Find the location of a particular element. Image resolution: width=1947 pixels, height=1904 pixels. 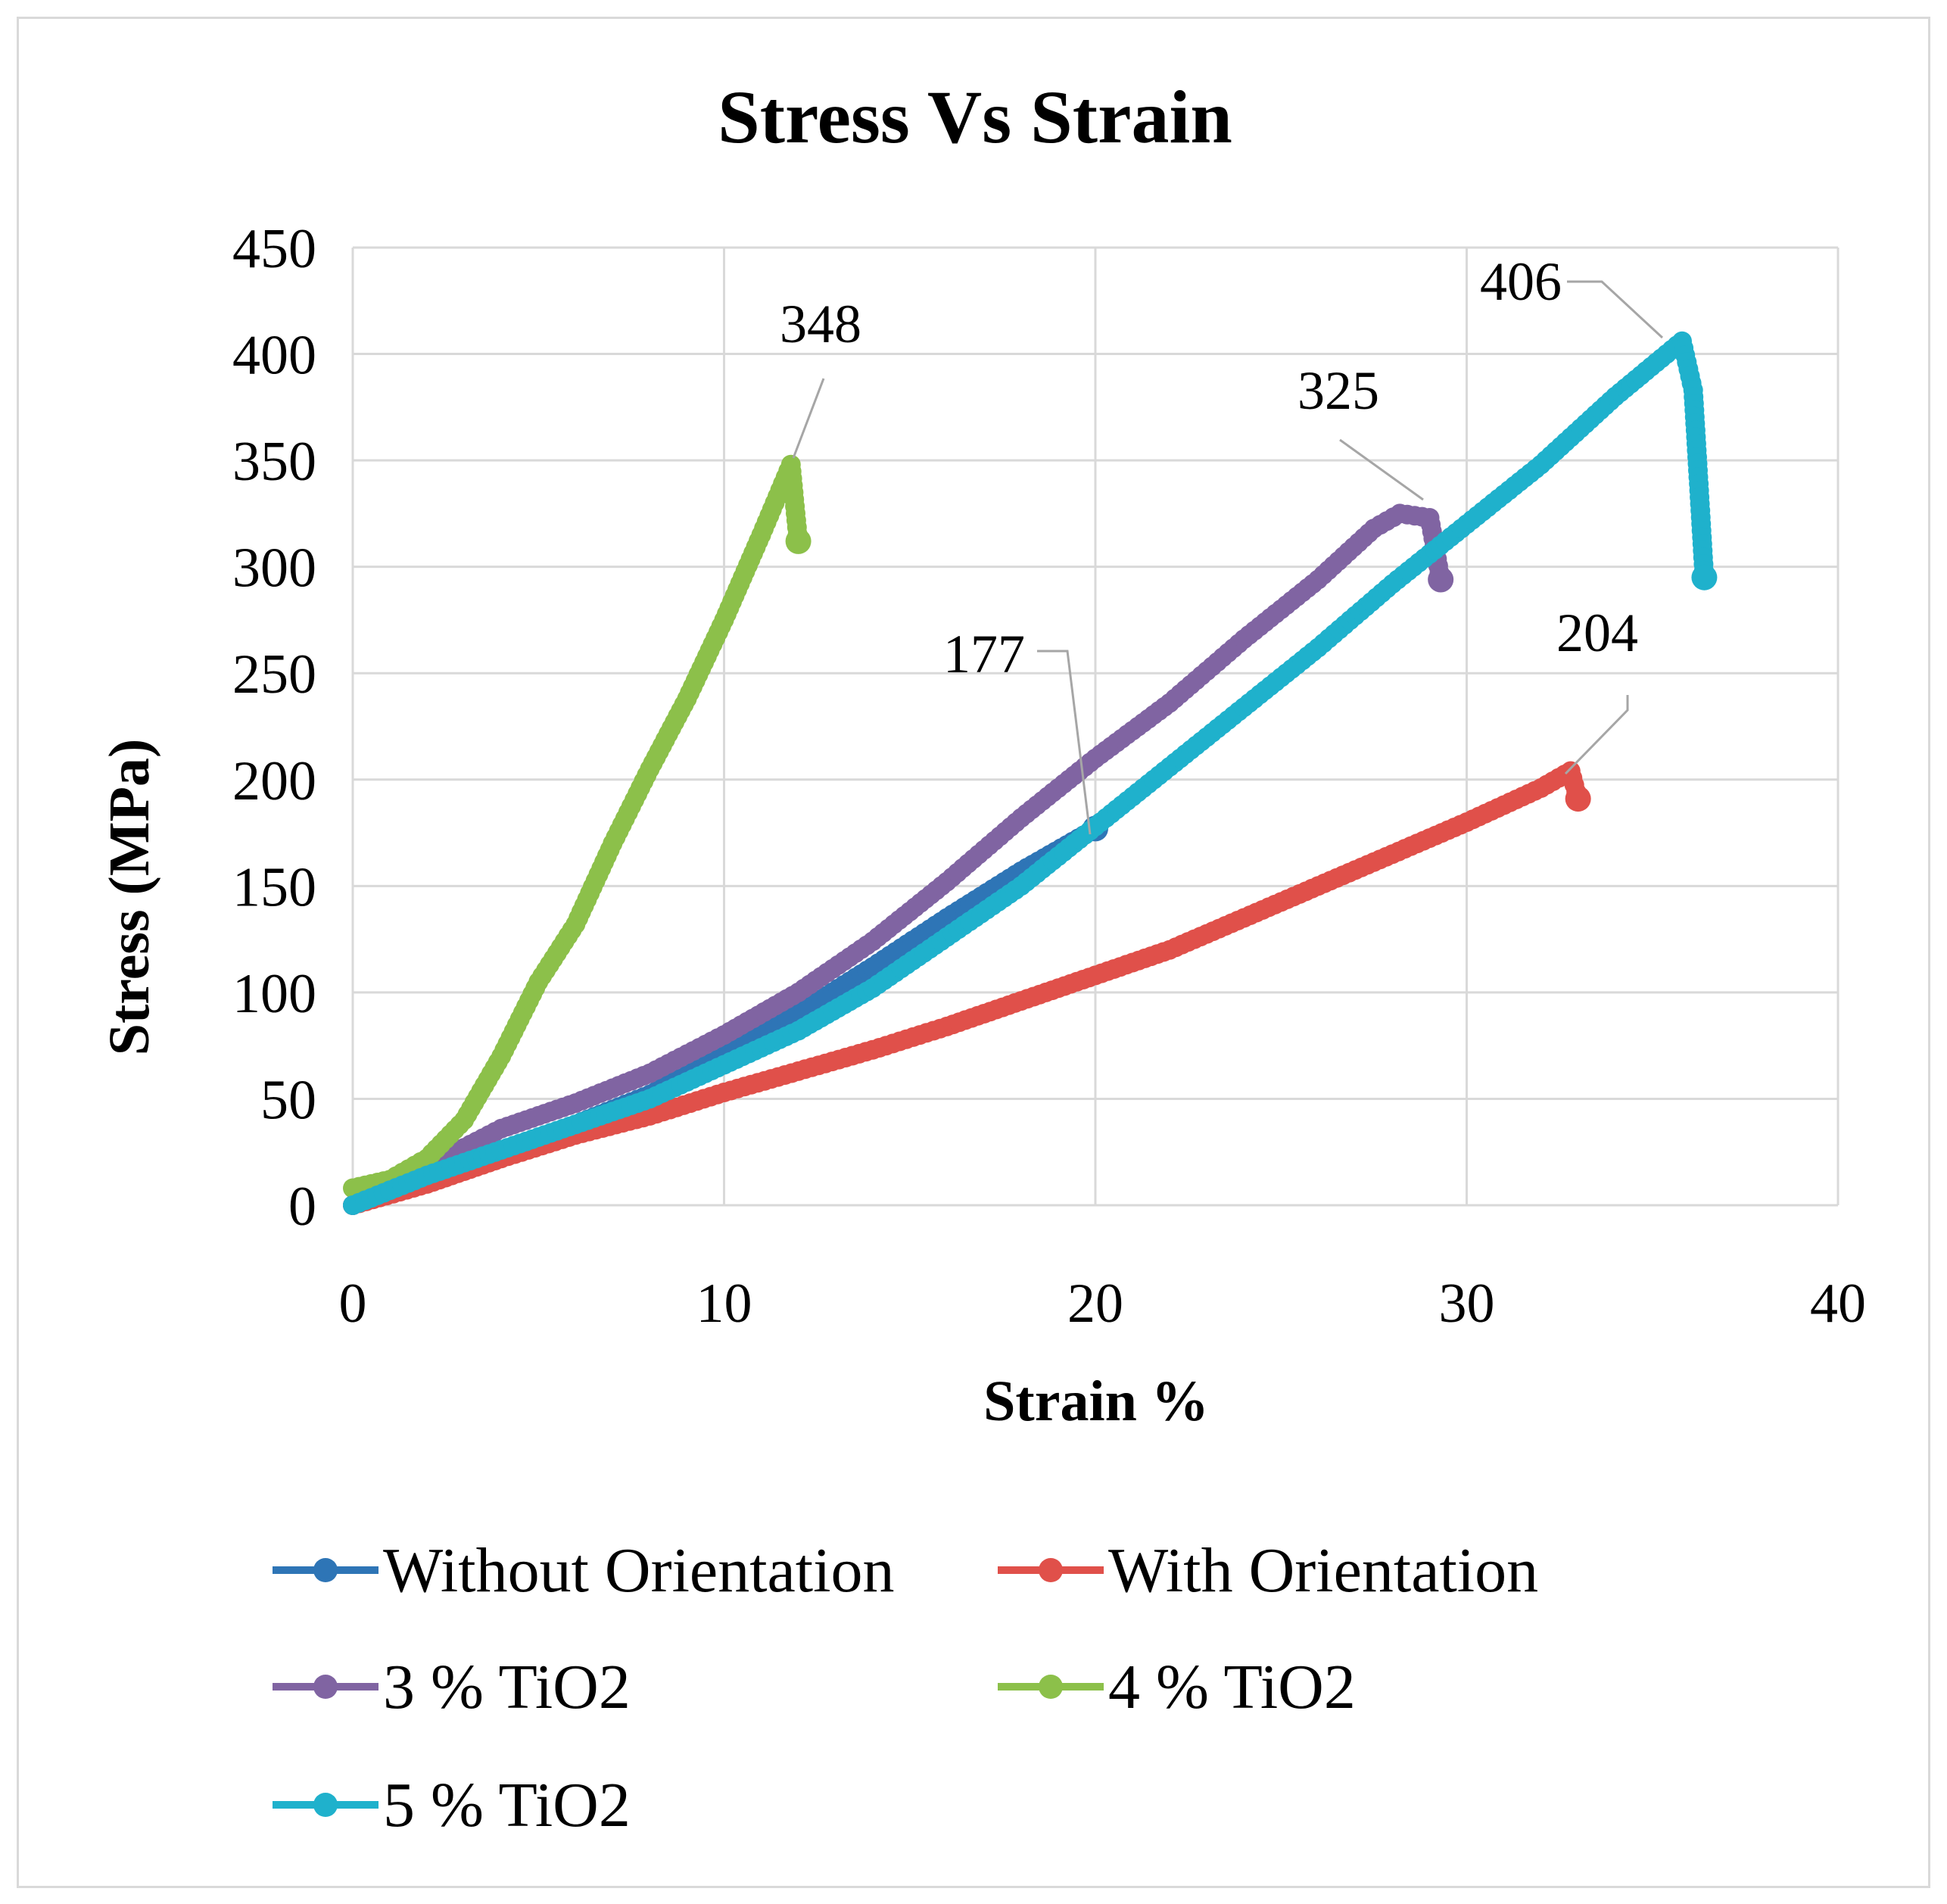

x-tick-label: 30 is located at coordinates (1467, 1304).